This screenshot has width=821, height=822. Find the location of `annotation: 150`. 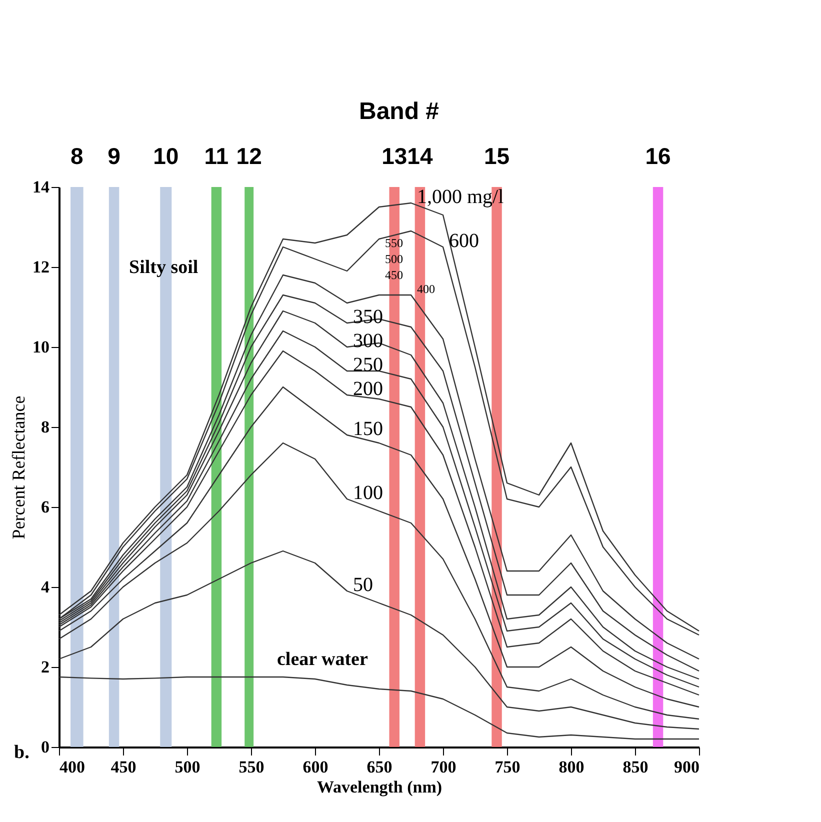

annotation: 150 is located at coordinates (368, 429).